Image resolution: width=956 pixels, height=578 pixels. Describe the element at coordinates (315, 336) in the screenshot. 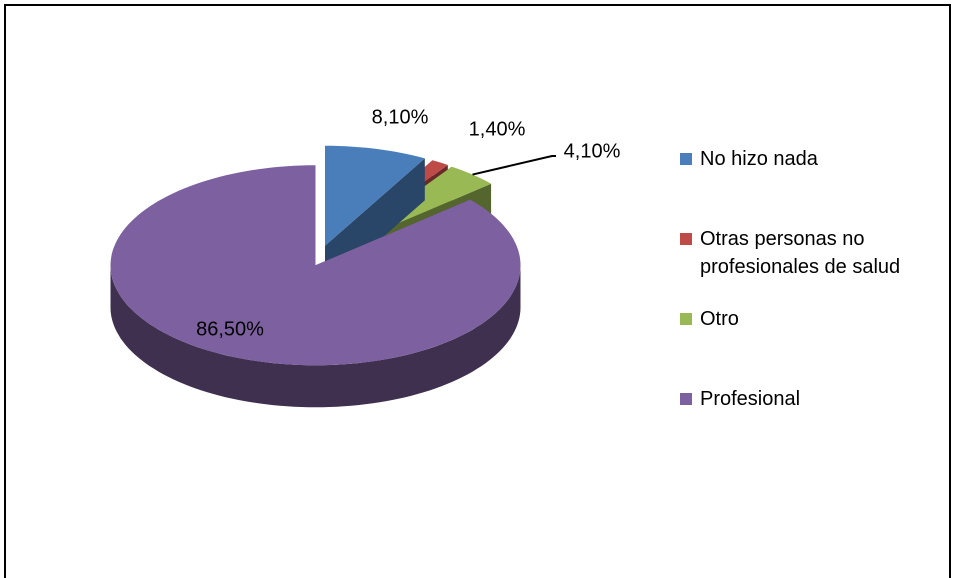

I see `slice-side` at that location.